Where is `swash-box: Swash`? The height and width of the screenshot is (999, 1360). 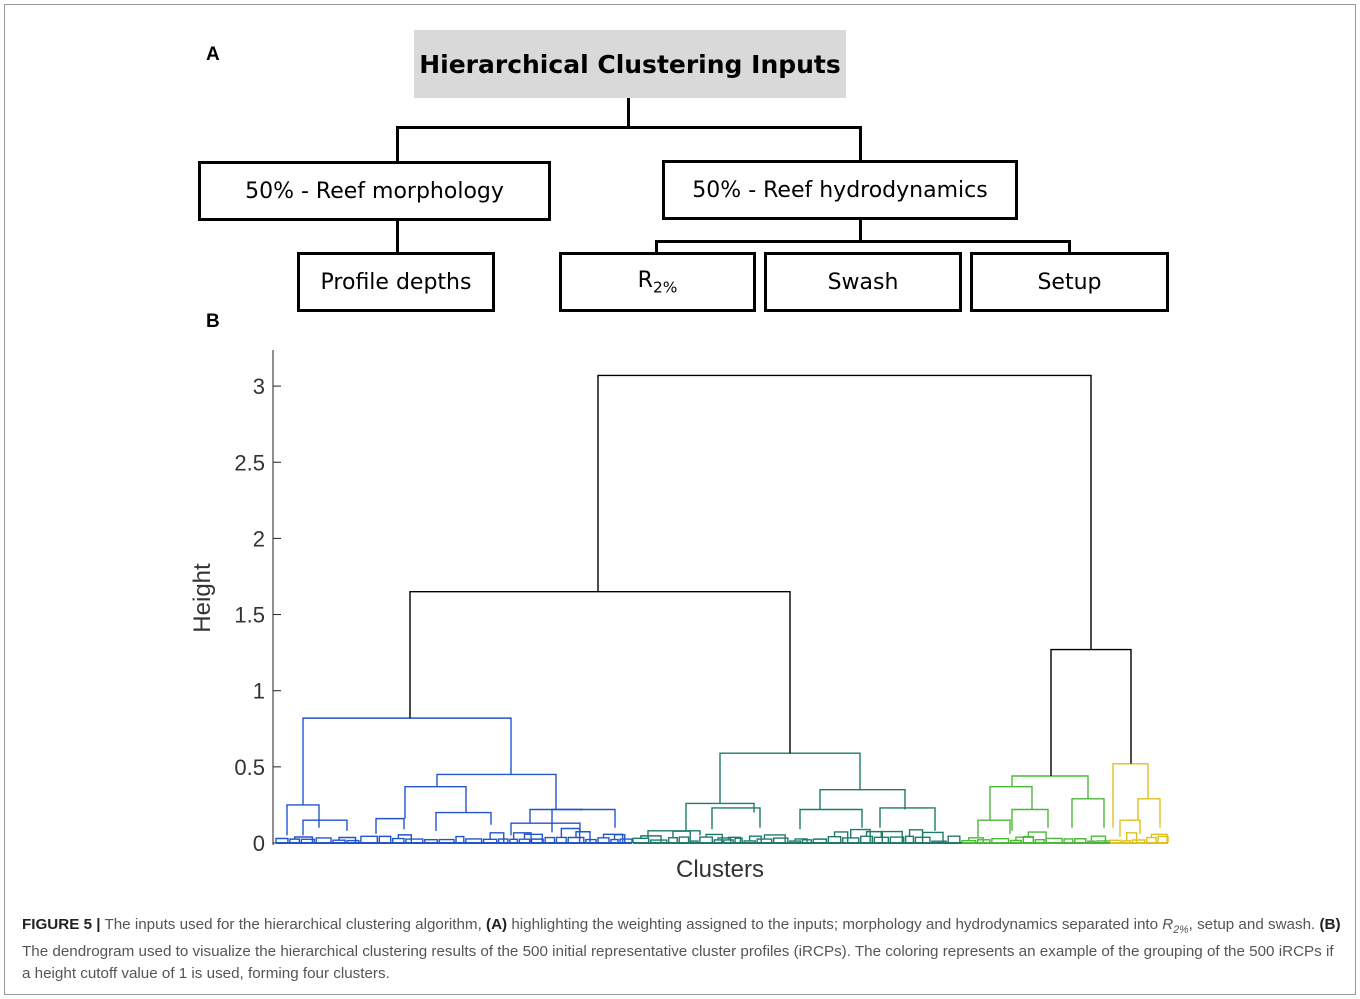
swash-box: Swash is located at coordinates (863, 282).